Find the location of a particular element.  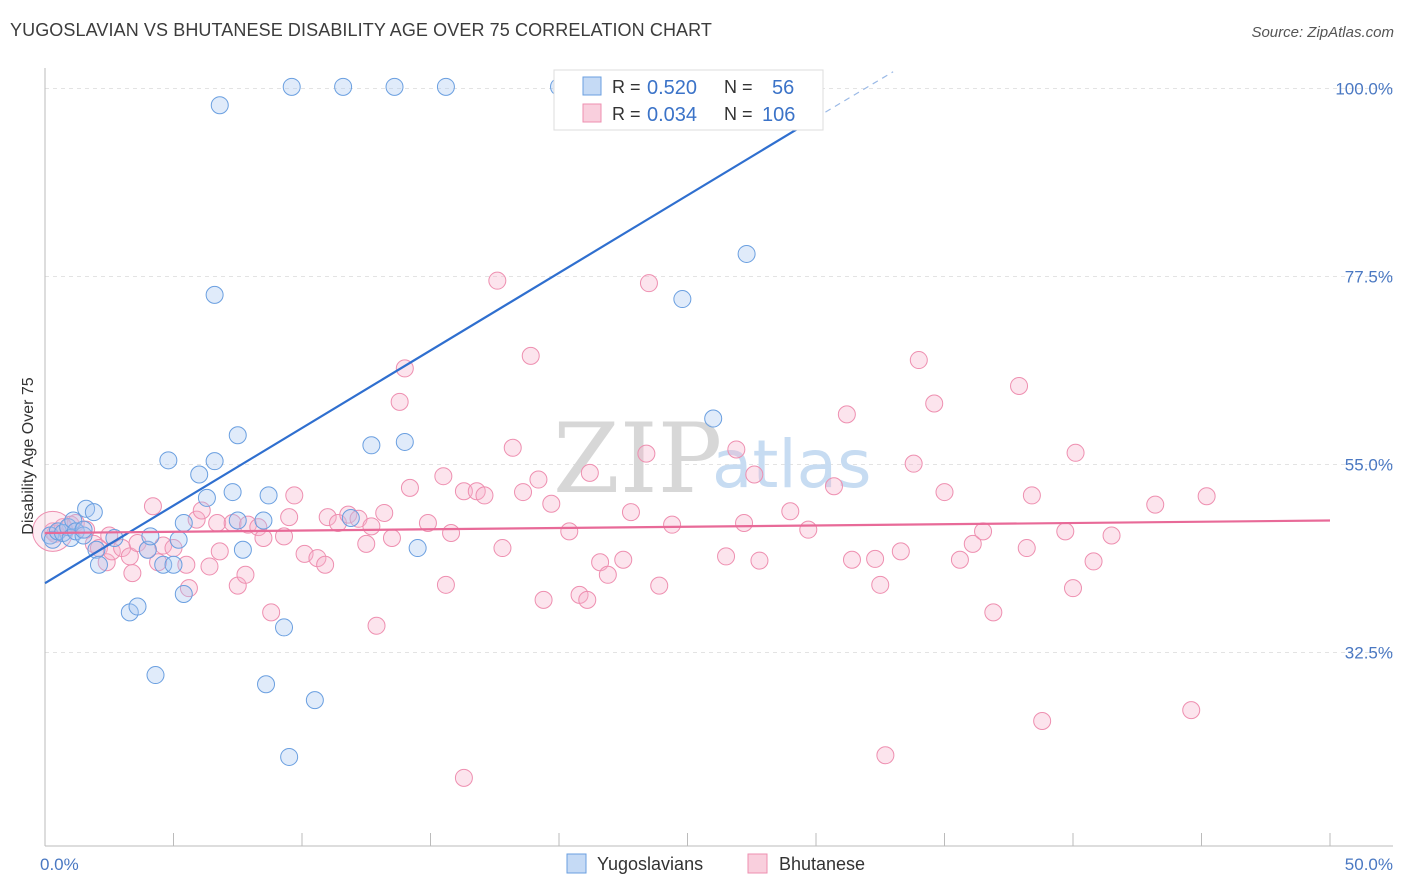

watermark-zip: ZIP is located at coordinates (637, 459).